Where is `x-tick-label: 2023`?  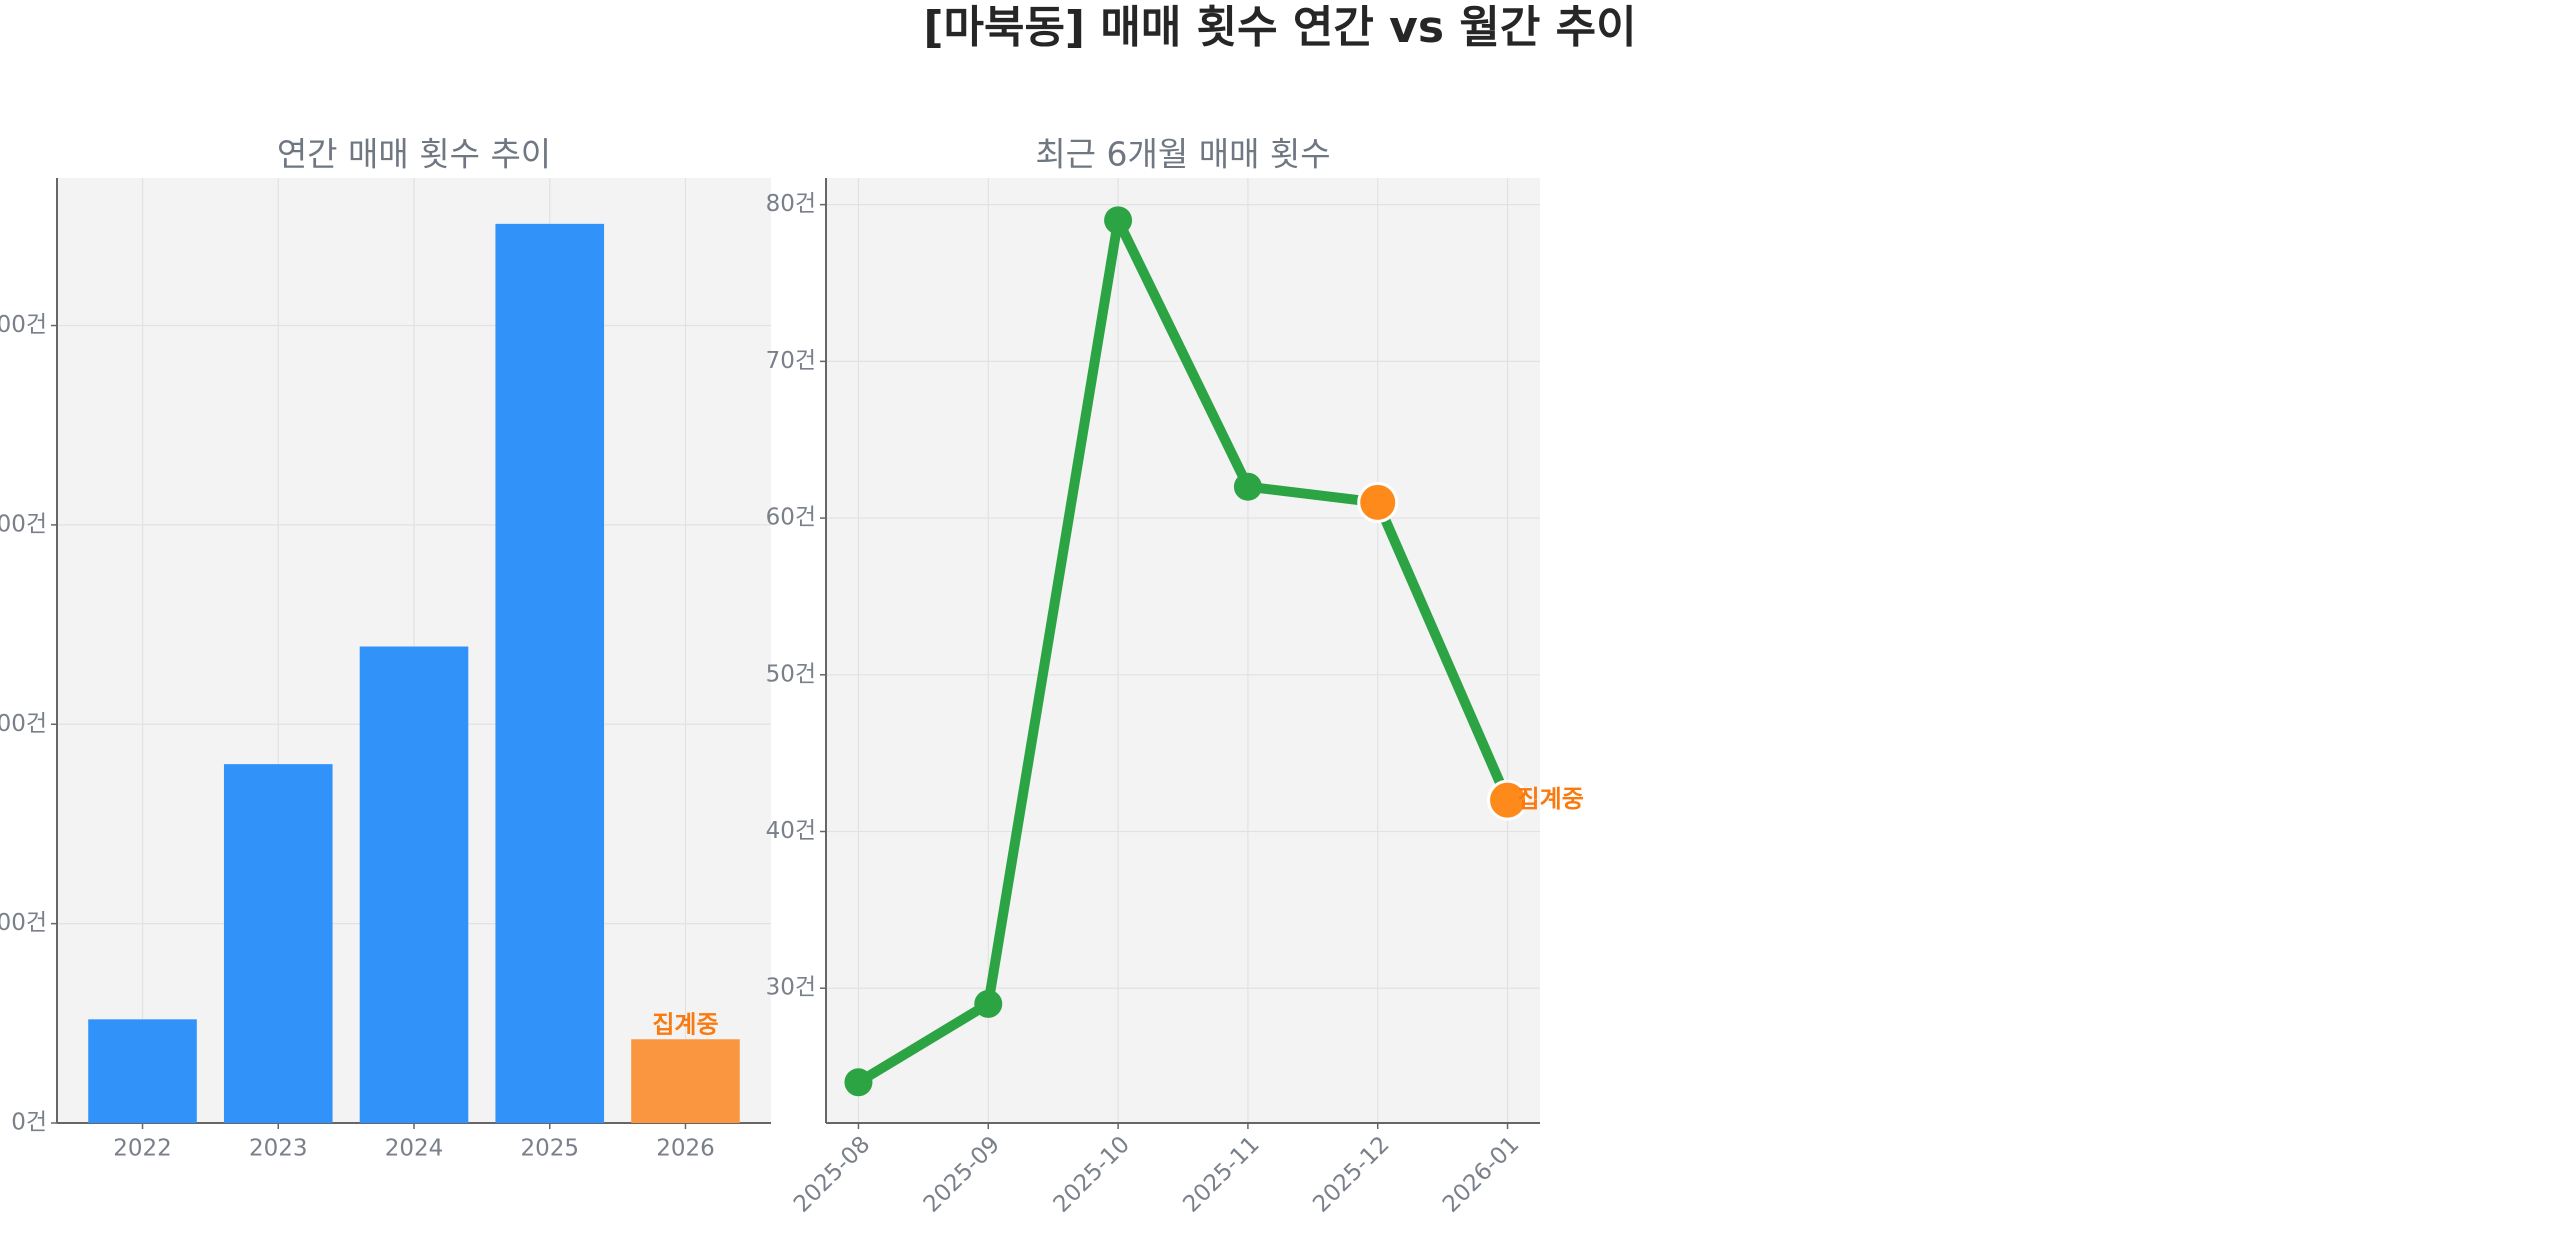 x-tick-label: 2023 is located at coordinates (278, 1149).